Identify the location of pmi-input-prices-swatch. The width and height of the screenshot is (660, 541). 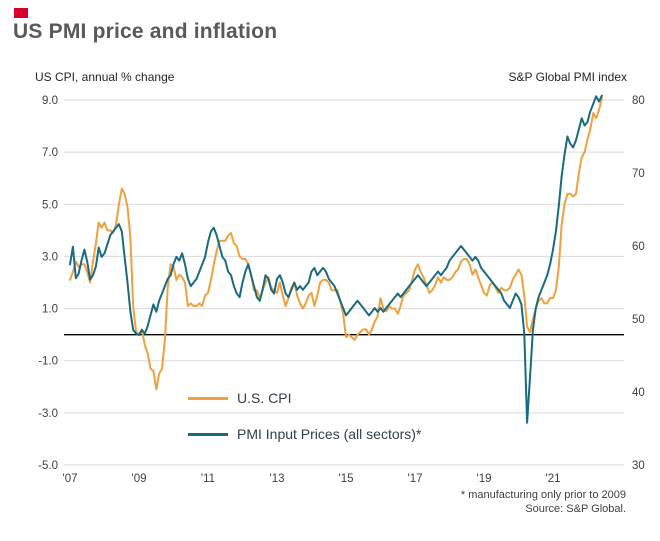
(208, 434).